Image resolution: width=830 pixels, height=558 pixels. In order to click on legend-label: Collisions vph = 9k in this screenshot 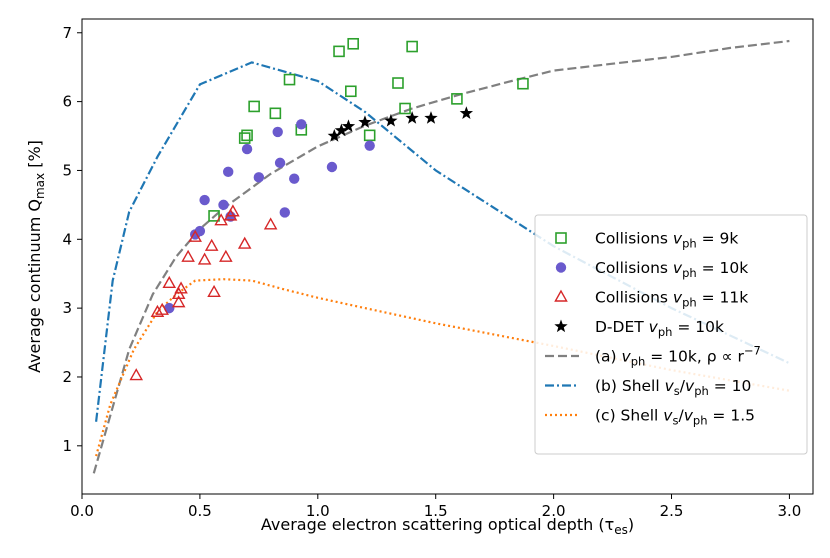, I will do `click(666, 240)`.